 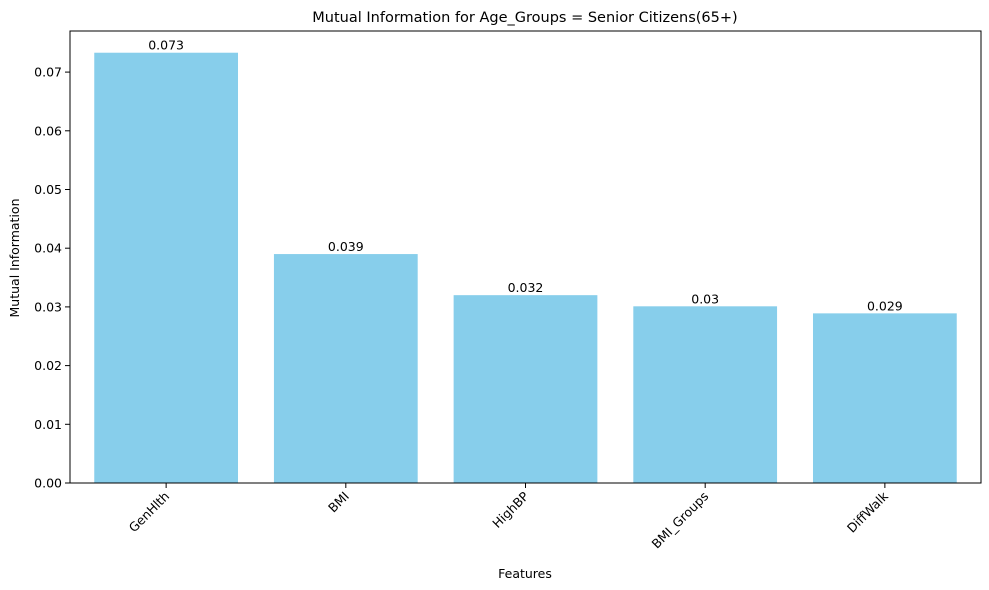 What do you see at coordinates (884, 398) in the screenshot?
I see `bar-diffwalk` at bounding box center [884, 398].